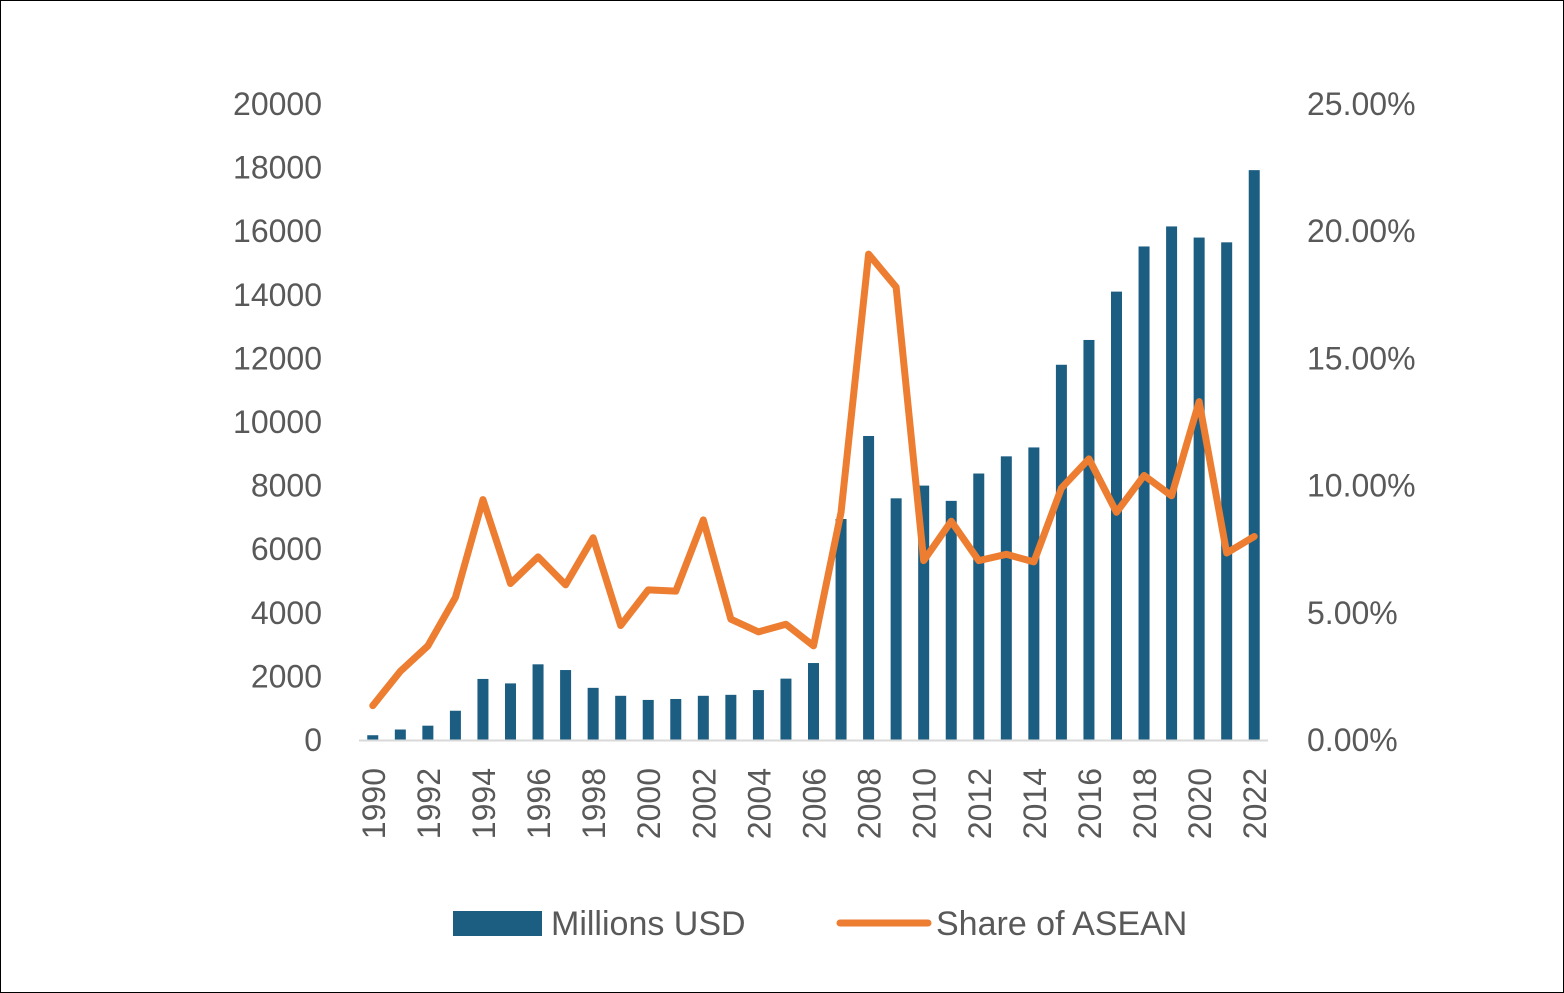  I want to click on bar-2007, so click(841, 629).